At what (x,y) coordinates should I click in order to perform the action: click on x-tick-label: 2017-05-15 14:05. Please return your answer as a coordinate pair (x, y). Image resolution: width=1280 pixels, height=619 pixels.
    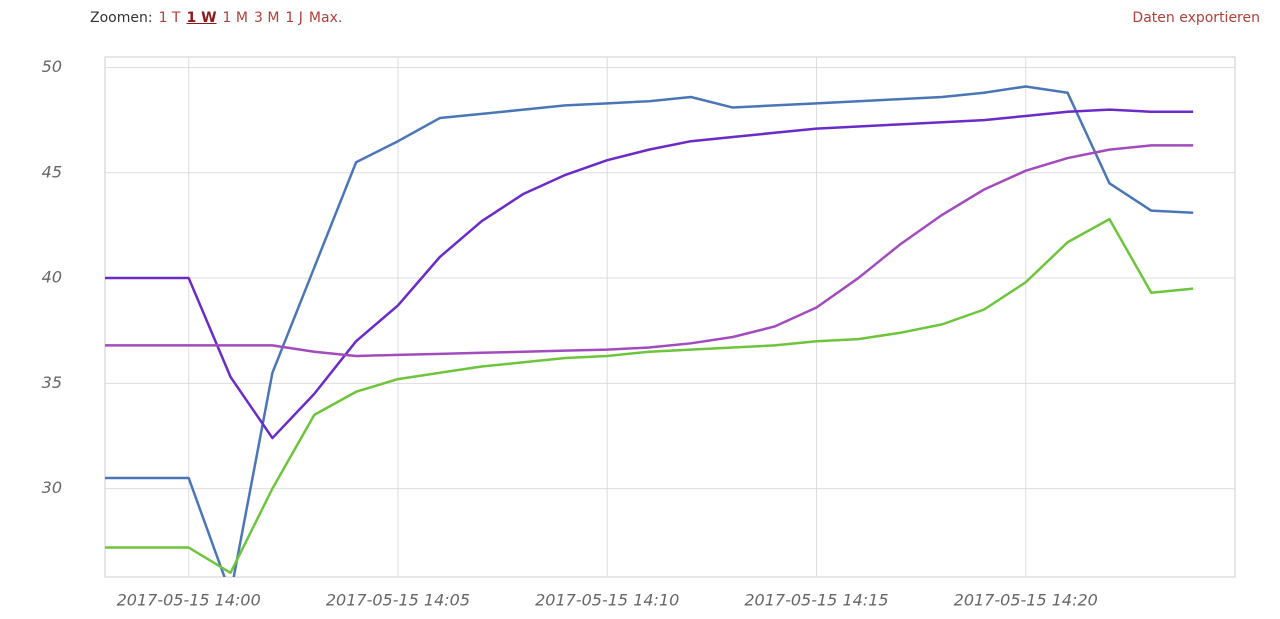
    Looking at the image, I should click on (398, 600).